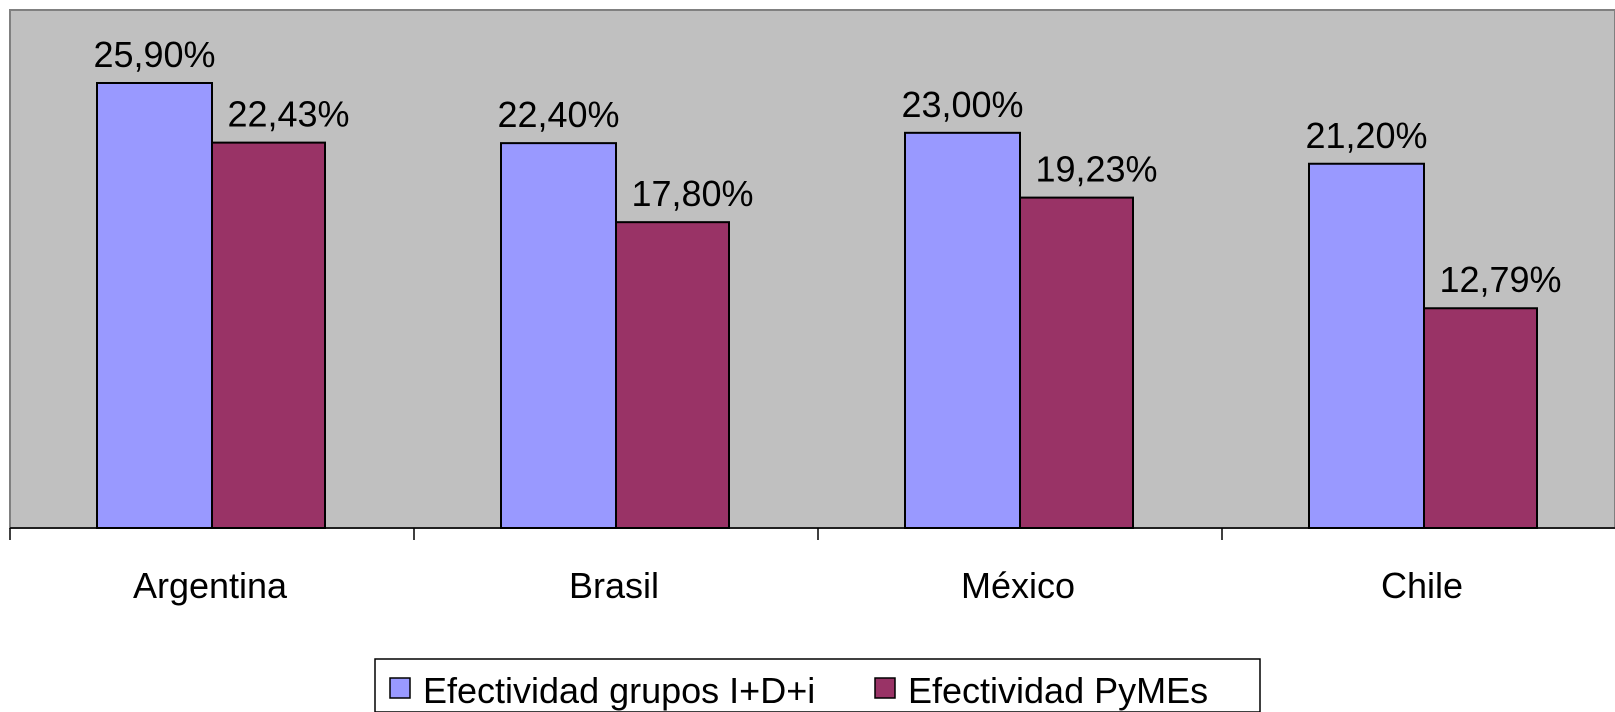 The width and height of the screenshot is (1615, 712). I want to click on data-label-pymes-1: 17,80%, so click(692, 193).